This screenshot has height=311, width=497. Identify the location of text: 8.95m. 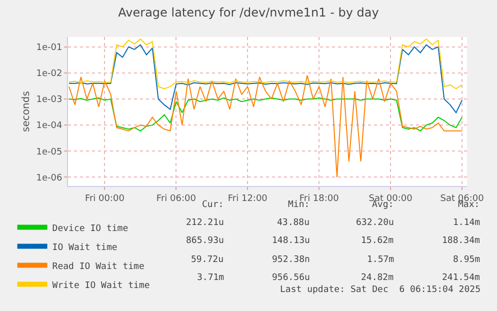
(466, 260).